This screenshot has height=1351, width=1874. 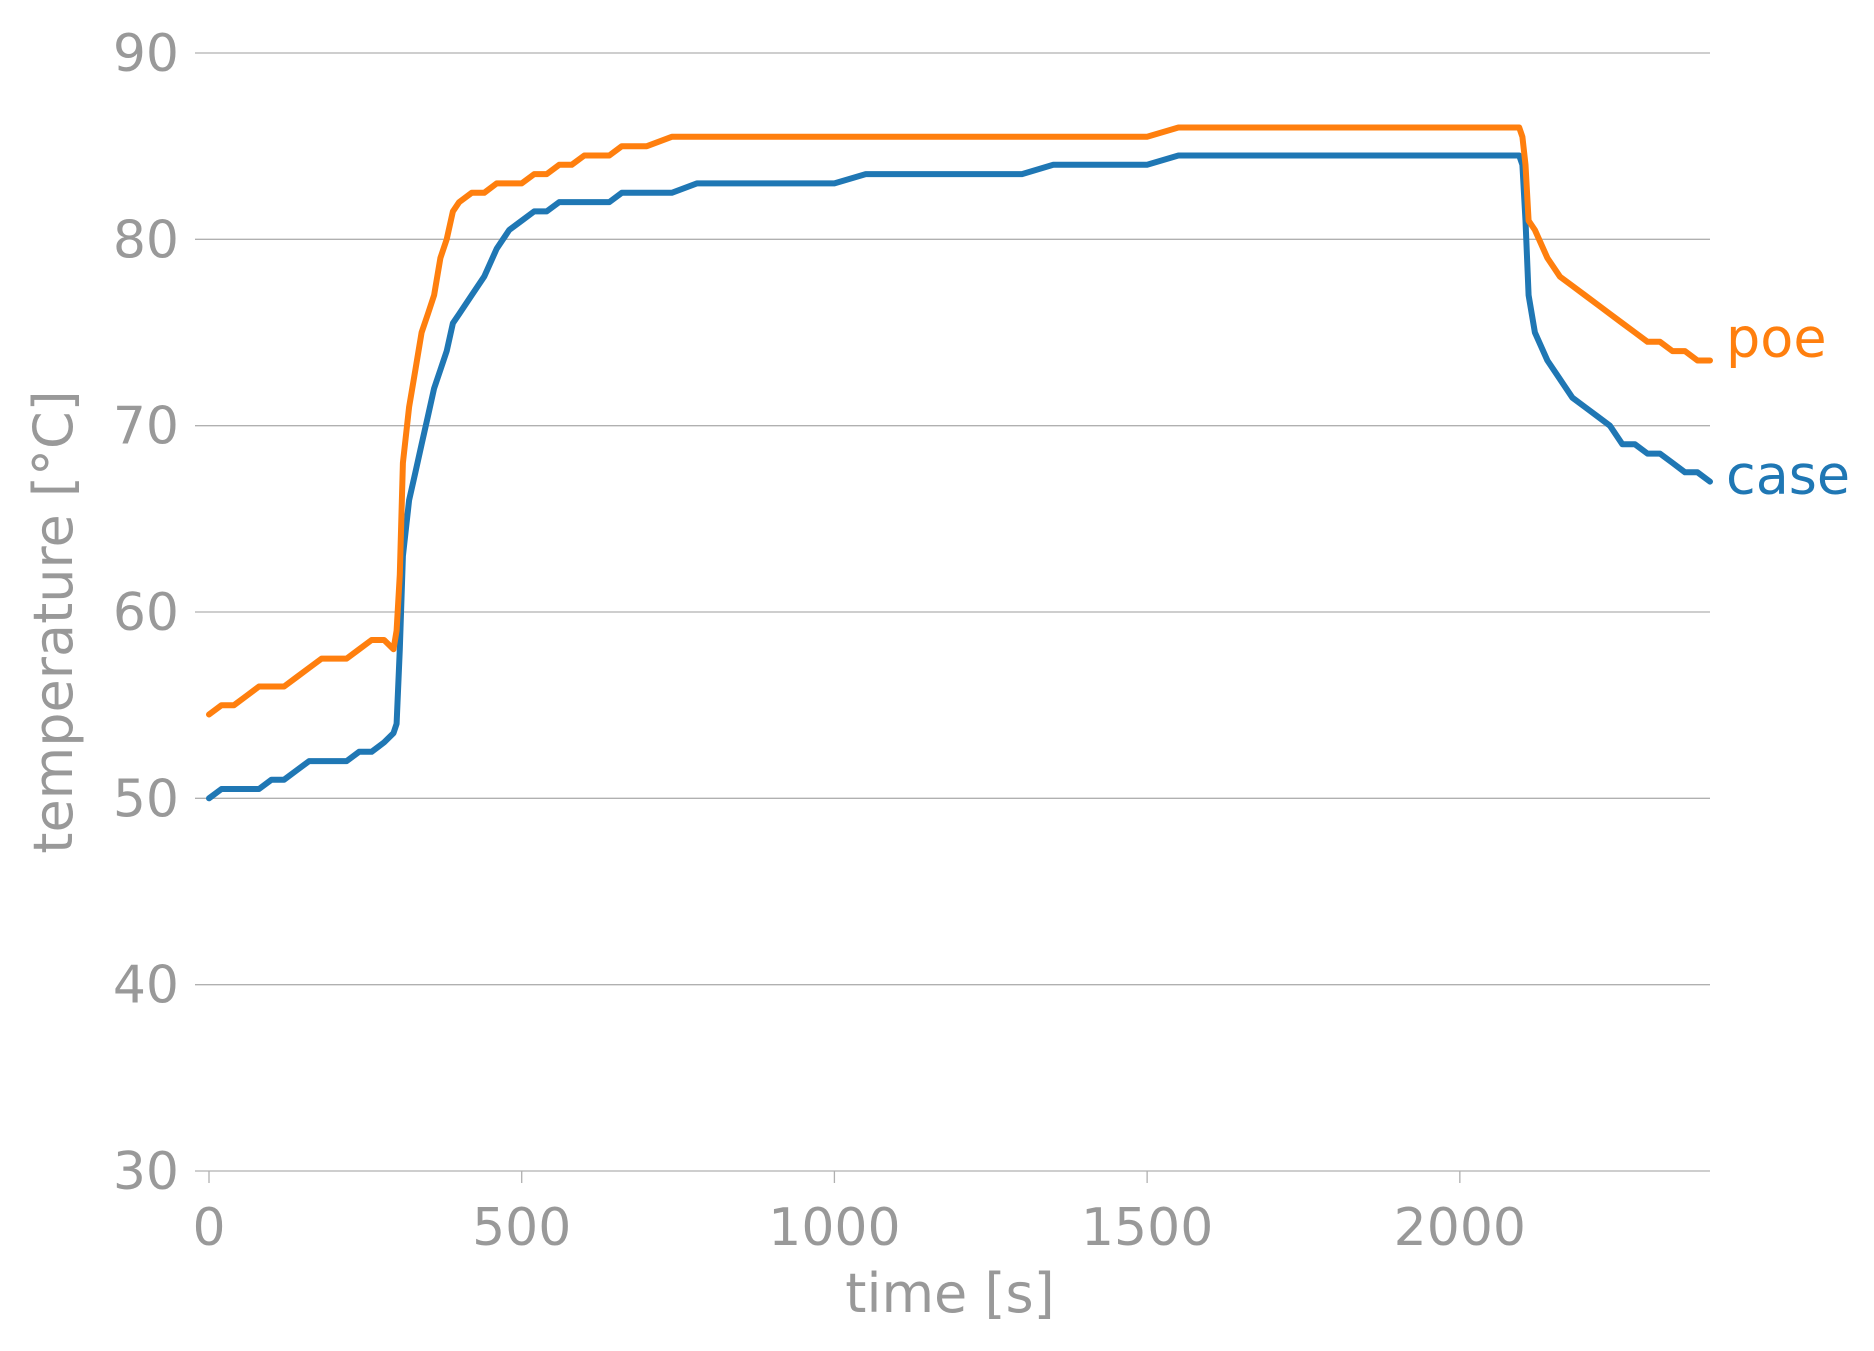 I want to click on y-axis-title: temperature [°C], so click(x=53, y=621).